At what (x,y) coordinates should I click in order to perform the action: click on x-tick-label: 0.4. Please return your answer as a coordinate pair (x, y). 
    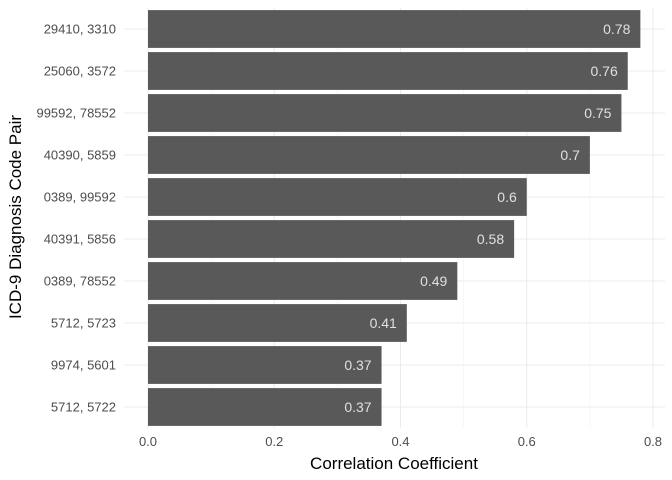
    Looking at the image, I should click on (400, 441).